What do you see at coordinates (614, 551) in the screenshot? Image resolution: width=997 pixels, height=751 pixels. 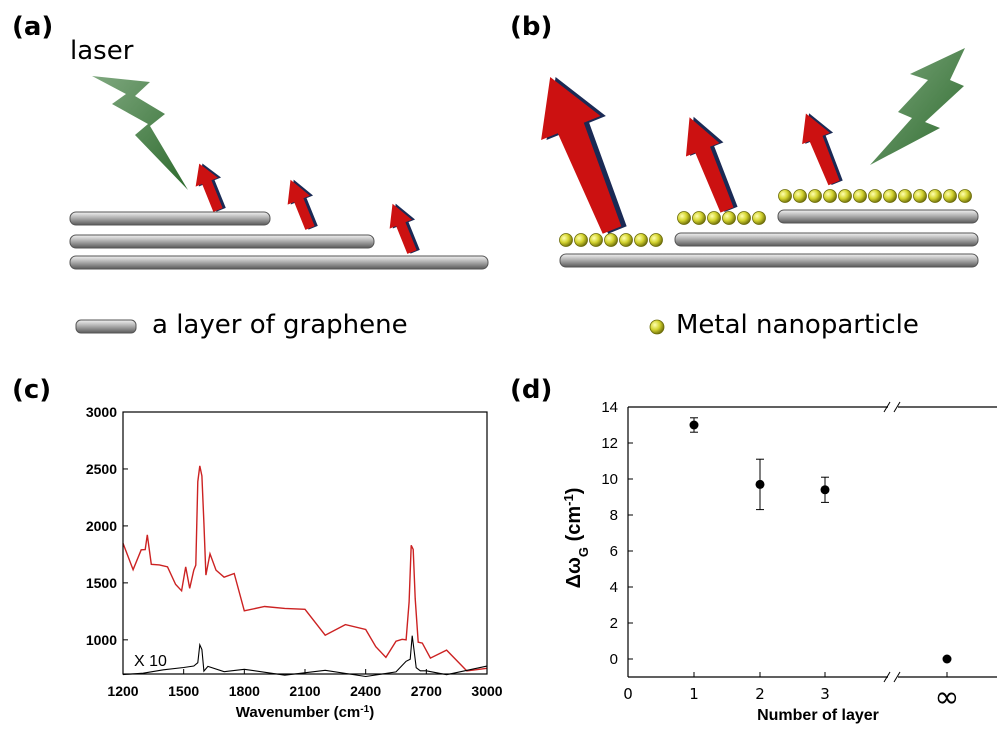 I see `y-tick-label: 6` at bounding box center [614, 551].